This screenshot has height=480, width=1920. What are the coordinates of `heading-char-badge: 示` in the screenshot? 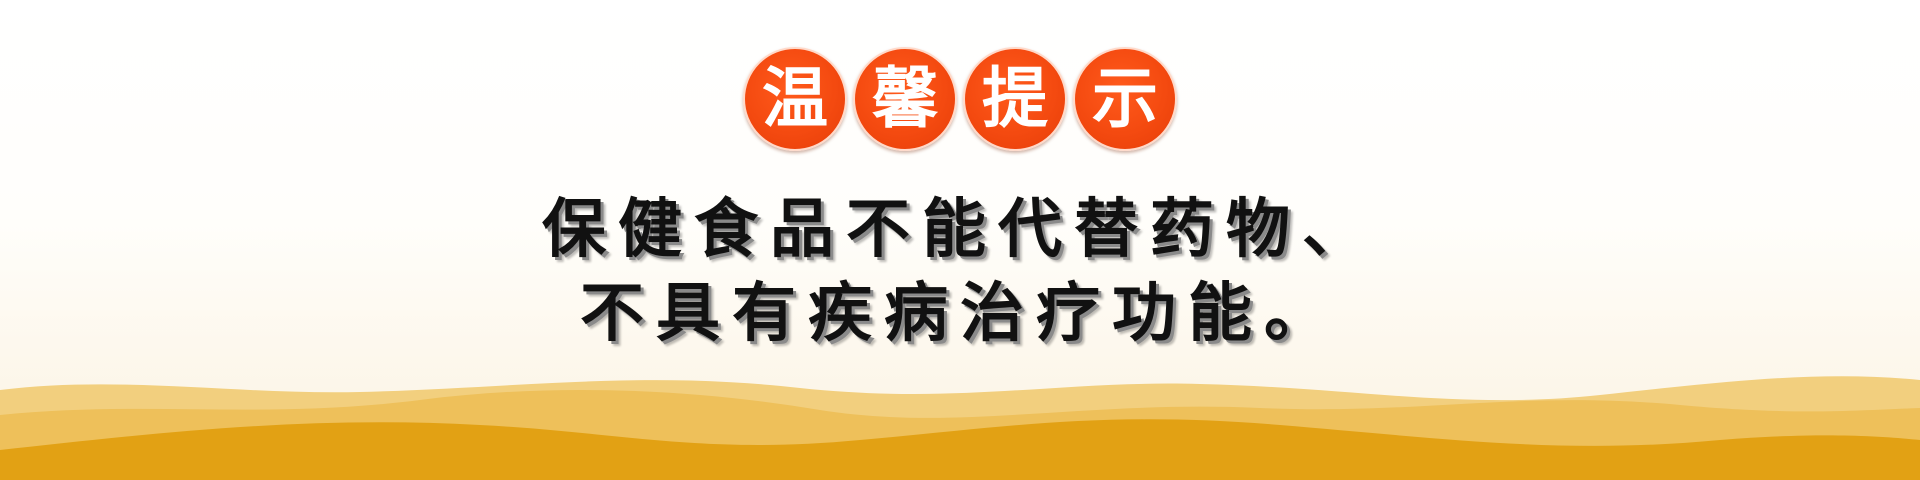 It's located at (1125, 99).